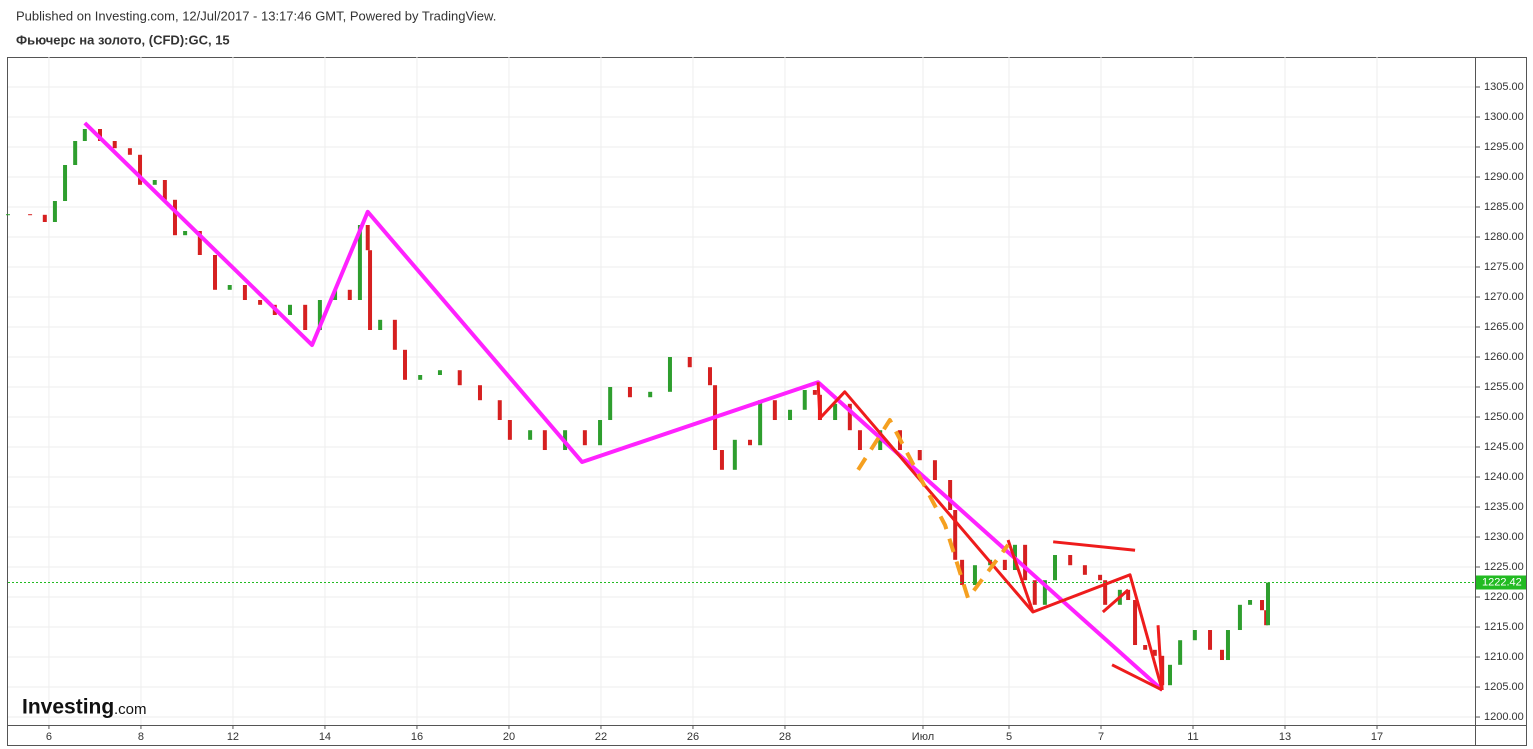 This screenshot has height=749, width=1533. I want to click on x-tick-label: 16, so click(417, 737).